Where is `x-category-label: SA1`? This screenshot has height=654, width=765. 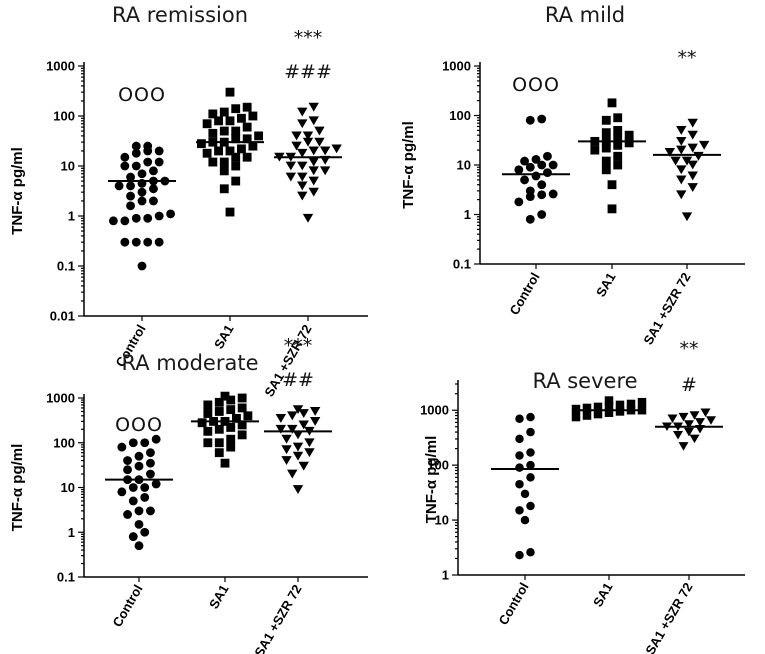
x-category-label: SA1 is located at coordinates (224, 336).